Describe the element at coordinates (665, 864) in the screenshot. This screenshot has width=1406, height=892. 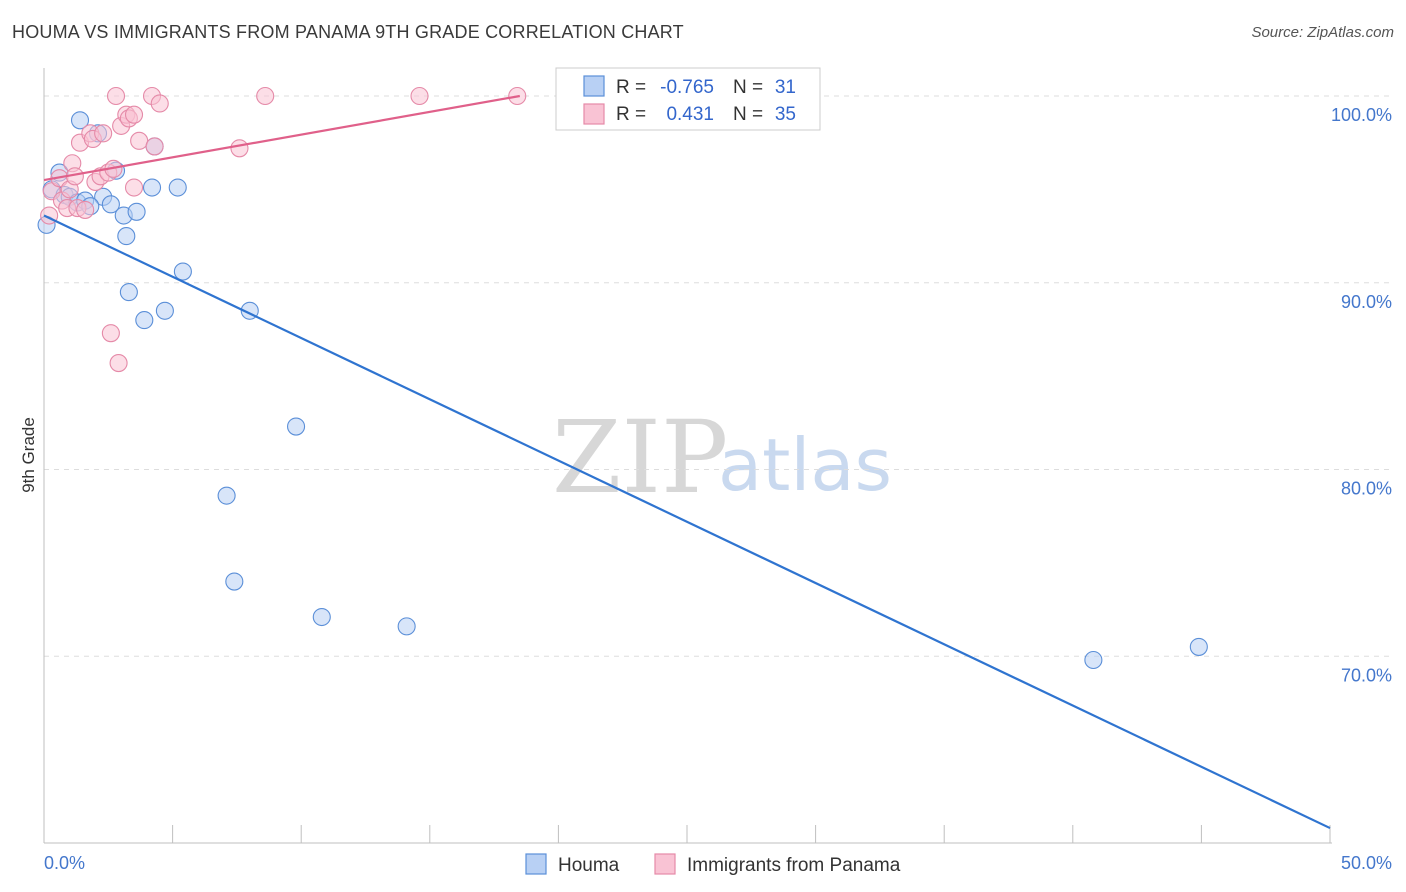
I see `panama-series-swatch` at that location.